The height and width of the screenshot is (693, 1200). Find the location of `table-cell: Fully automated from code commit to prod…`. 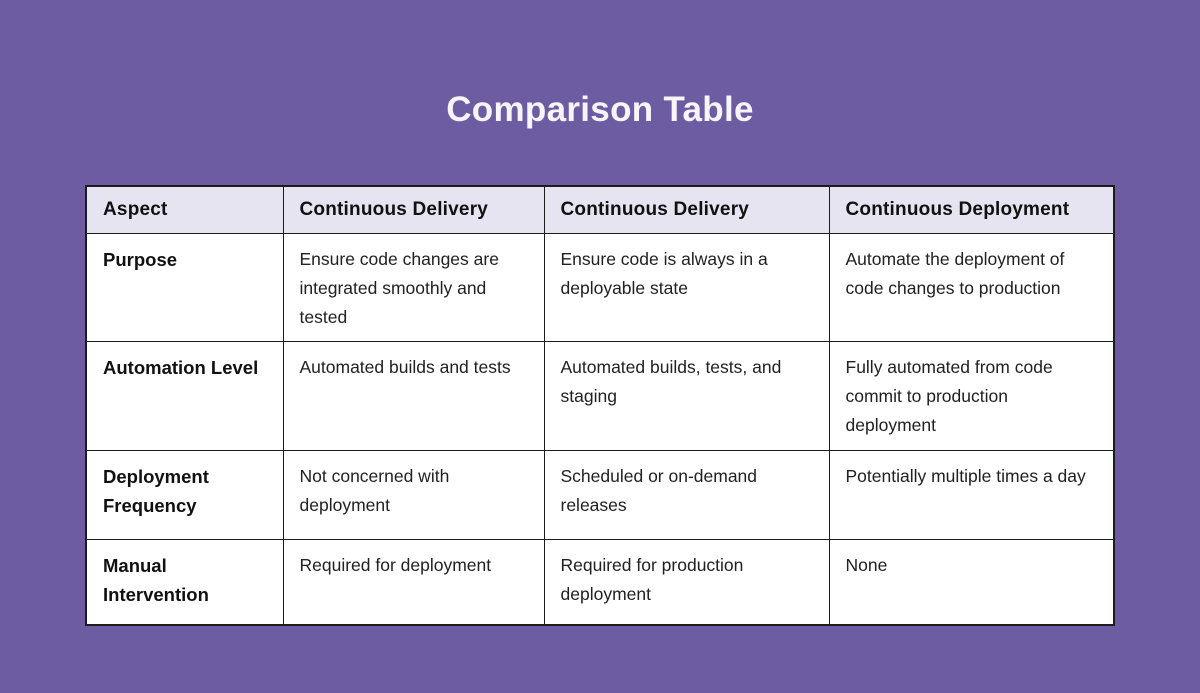

table-cell: Fully automated from code commit to prod… is located at coordinates (971, 395).